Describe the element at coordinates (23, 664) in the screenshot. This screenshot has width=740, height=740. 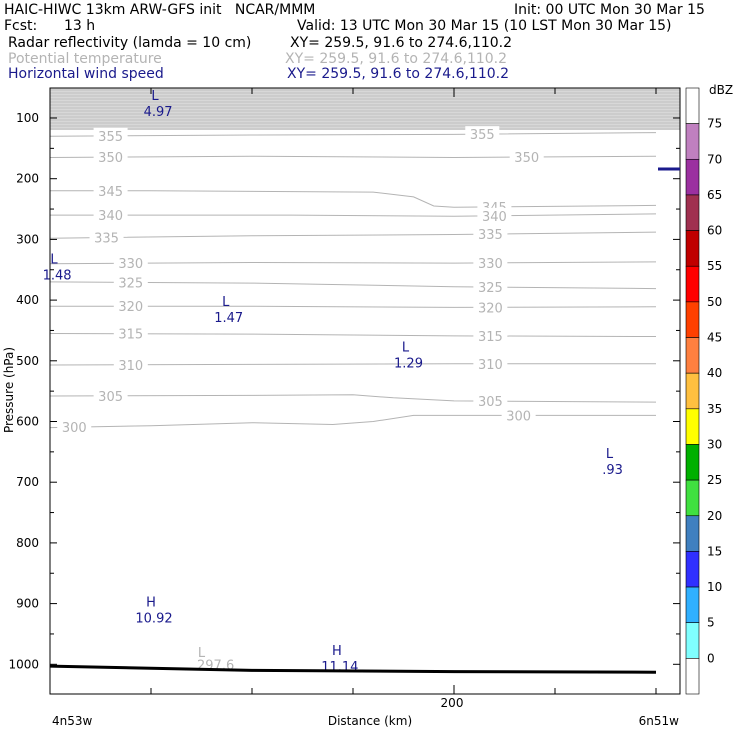
I see `y-tick-label: 1000` at that location.